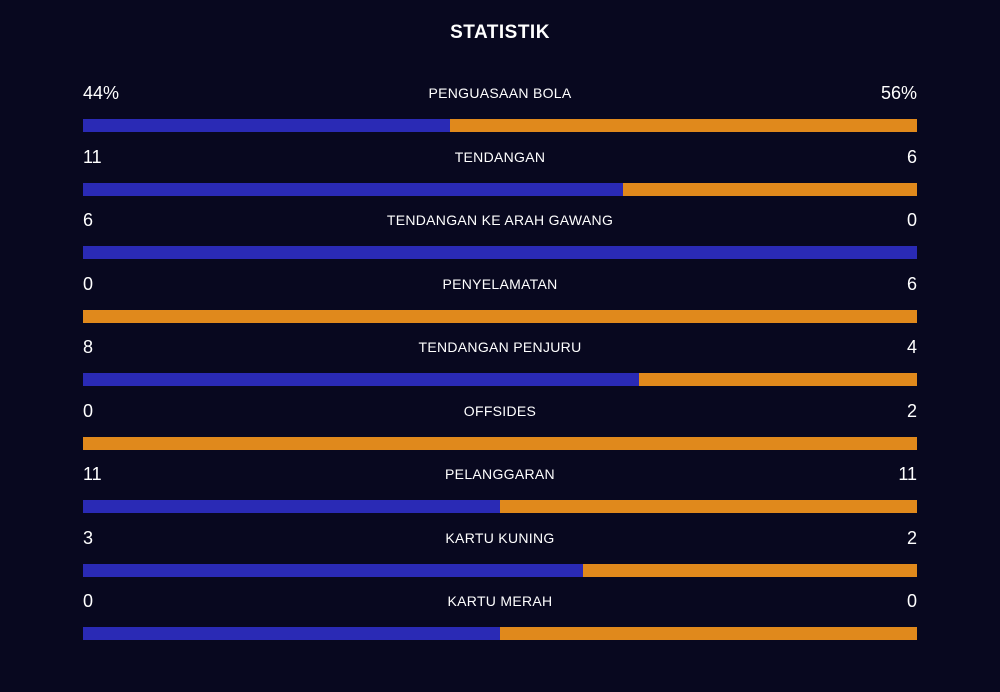  Describe the element at coordinates (500, 614) in the screenshot. I see `stat-row: 0 KARTU MERAH 0` at that location.